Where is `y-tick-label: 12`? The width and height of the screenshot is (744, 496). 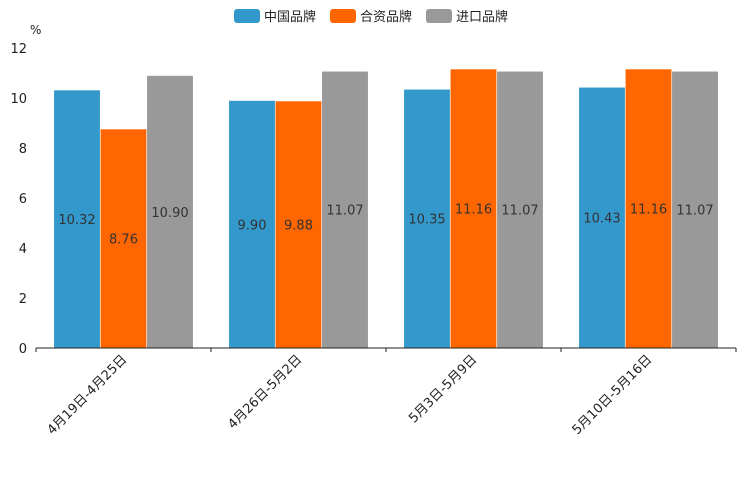
y-tick-label: 12 is located at coordinates (18, 49).